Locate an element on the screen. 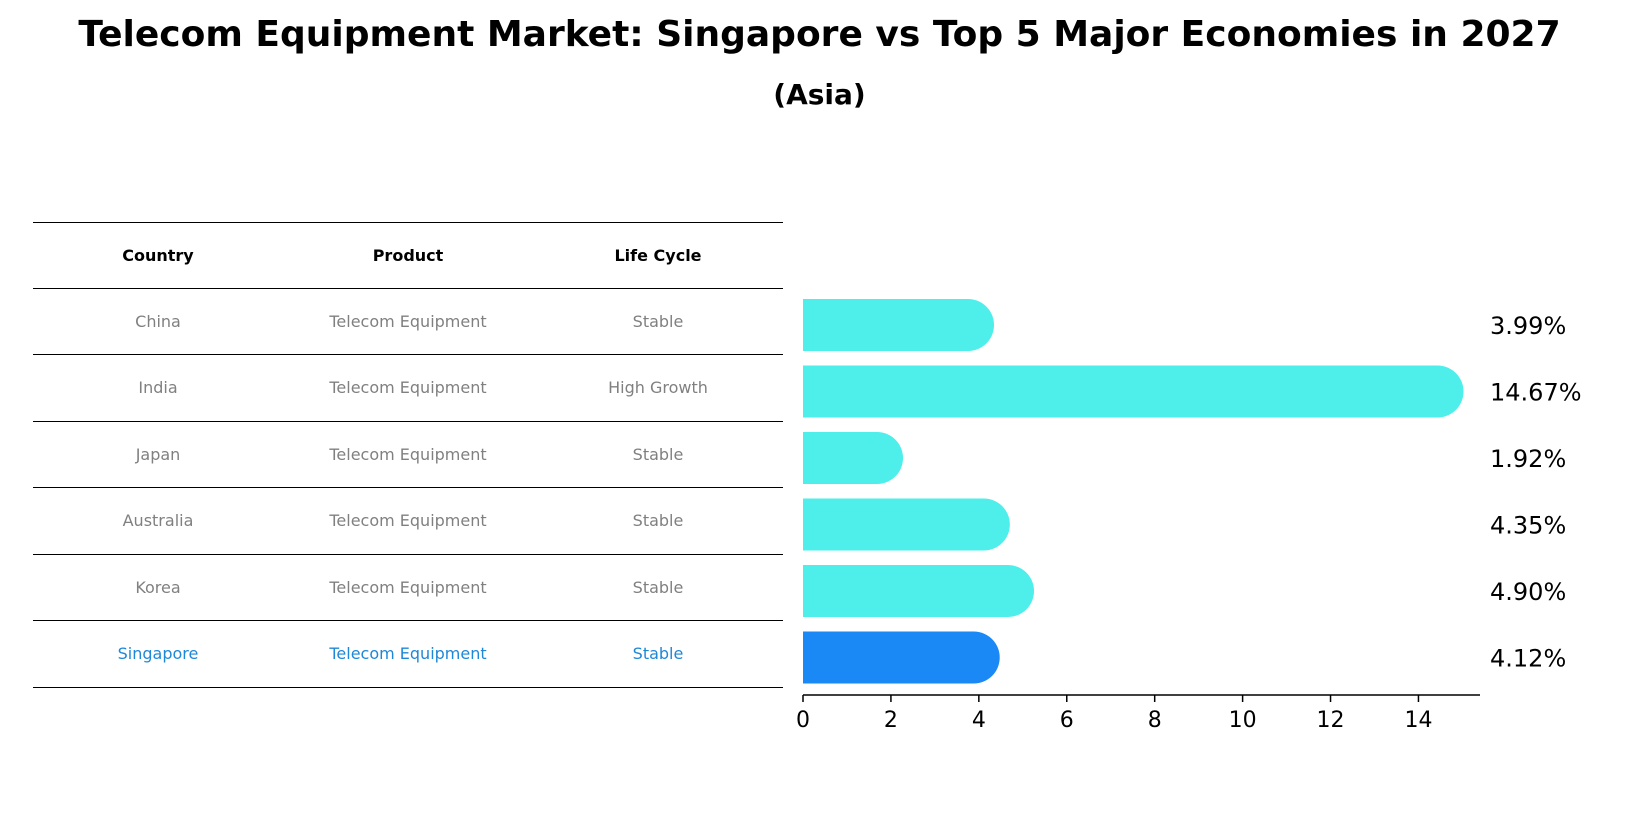  country-cell: Korea is located at coordinates (158, 587).